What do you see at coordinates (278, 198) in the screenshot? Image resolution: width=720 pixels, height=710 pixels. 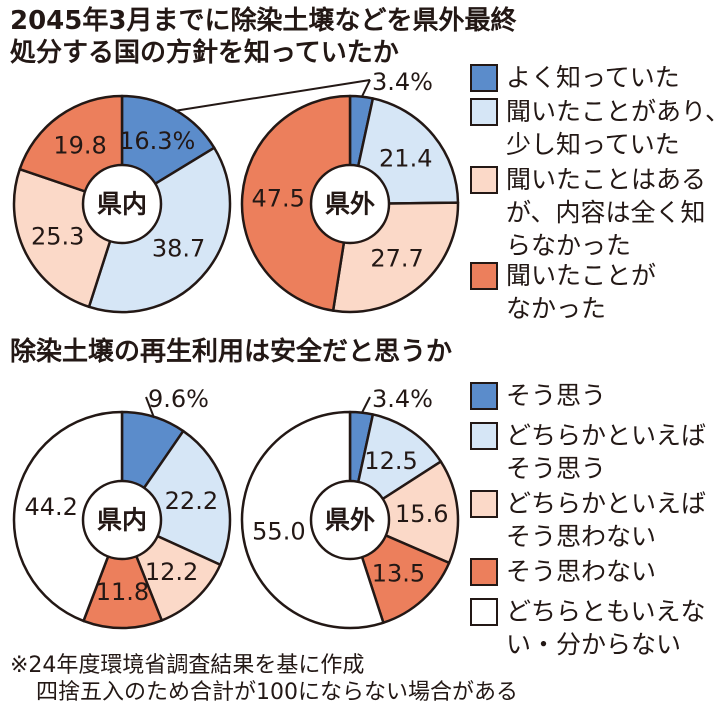 I see `slice-label: 47.5` at bounding box center [278, 198].